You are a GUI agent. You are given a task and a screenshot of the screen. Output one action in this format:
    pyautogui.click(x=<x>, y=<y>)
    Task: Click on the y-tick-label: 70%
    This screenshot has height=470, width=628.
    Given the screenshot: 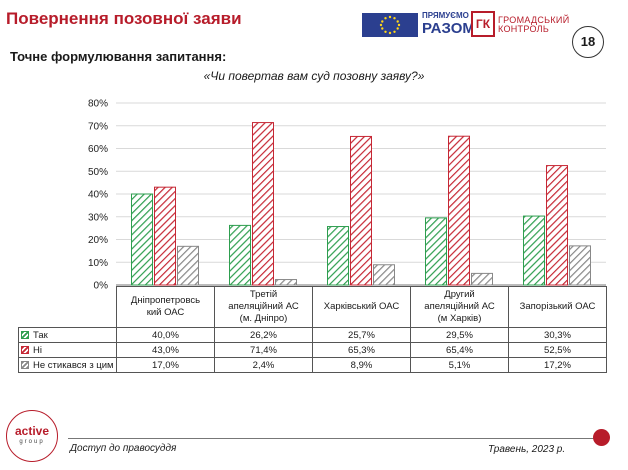 What is the action you would take?
    pyautogui.click(x=98, y=126)
    